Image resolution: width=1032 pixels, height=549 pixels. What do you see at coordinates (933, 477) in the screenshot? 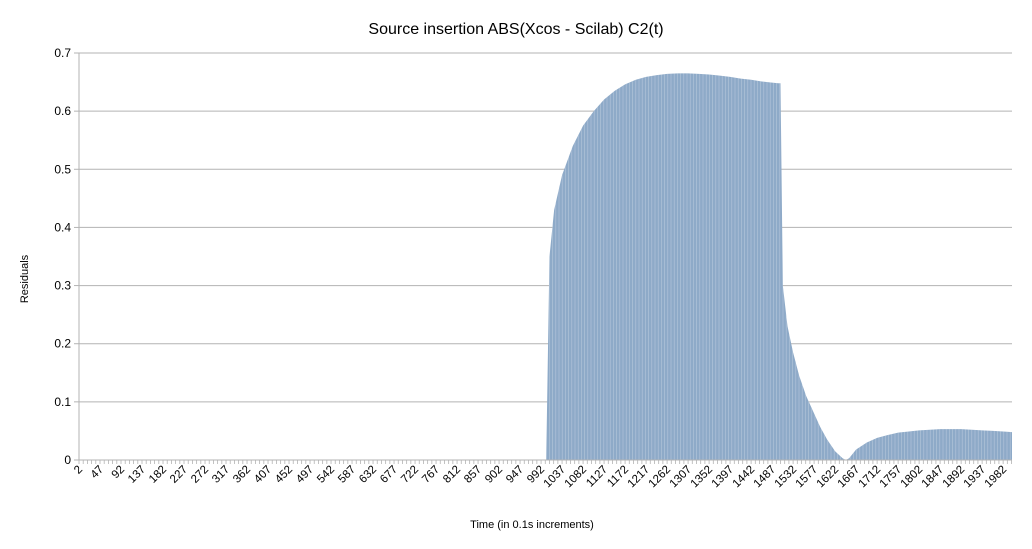
I see `x-tick-label: 1847` at bounding box center [933, 477].